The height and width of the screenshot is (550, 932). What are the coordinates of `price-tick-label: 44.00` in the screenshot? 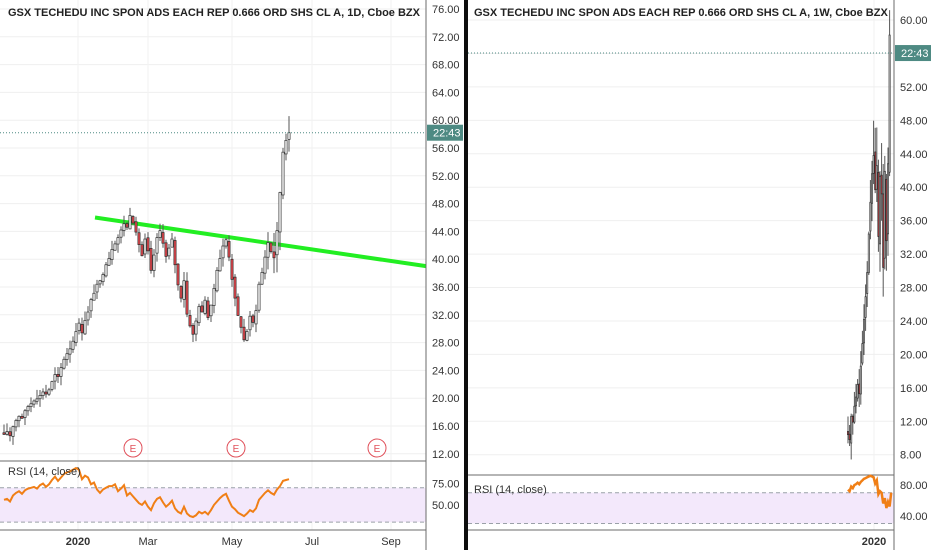 It's located at (446, 232).